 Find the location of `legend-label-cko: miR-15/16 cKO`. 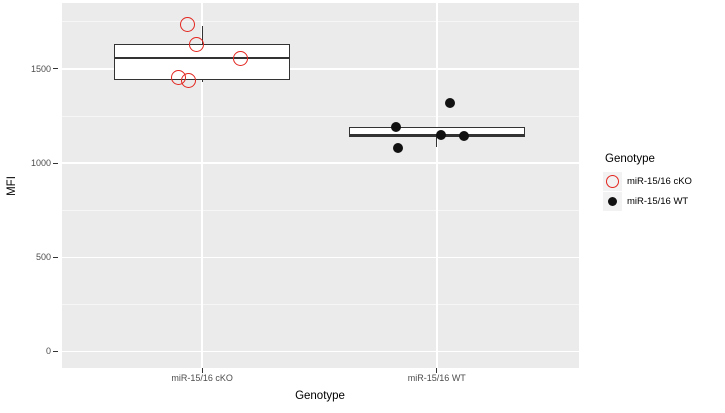

legend-label-cko: miR-15/16 cKO is located at coordinates (659, 181).